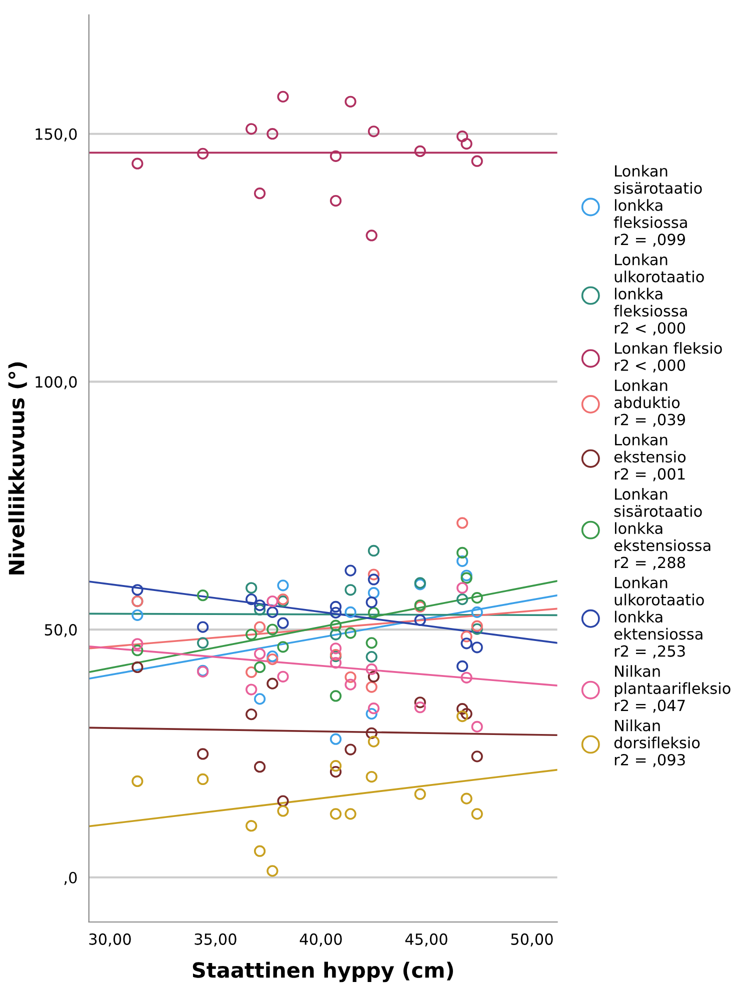 The height and width of the screenshot is (993, 747). What do you see at coordinates (322, 972) in the screenshot?
I see `x-axis-title: Staattinen hyppy (cm)` at bounding box center [322, 972].